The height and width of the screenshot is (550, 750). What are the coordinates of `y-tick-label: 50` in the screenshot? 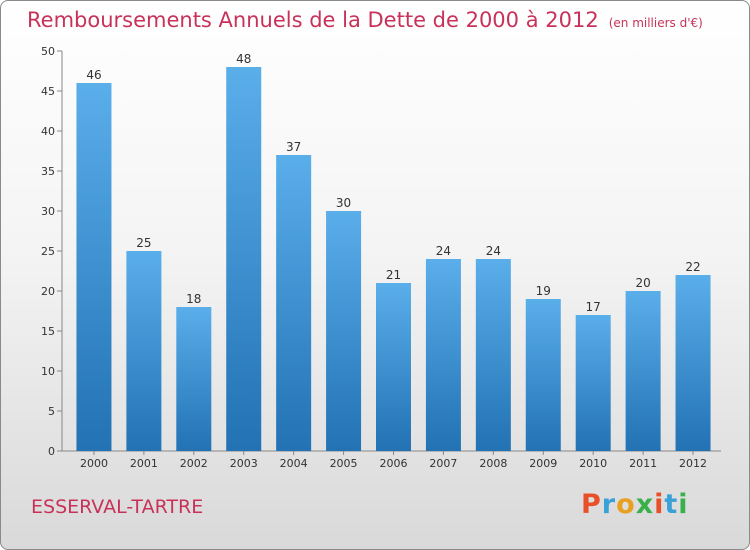 It's located at (48, 51).